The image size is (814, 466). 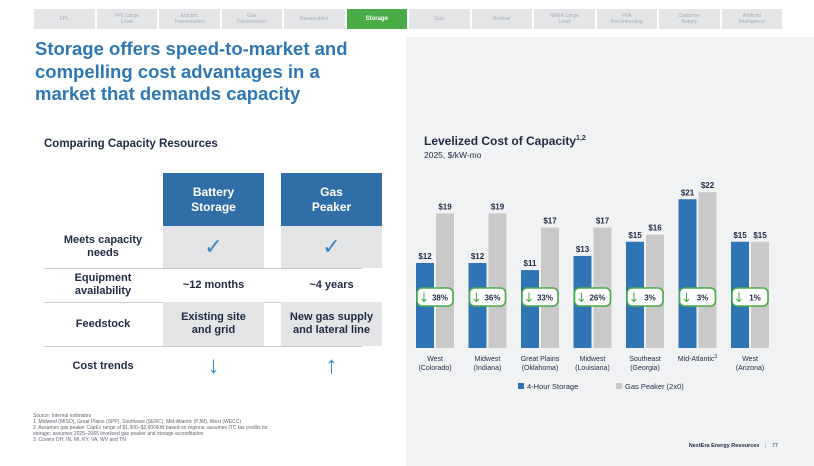 I want to click on battery-capacity-cell: ✓, so click(x=213, y=247).